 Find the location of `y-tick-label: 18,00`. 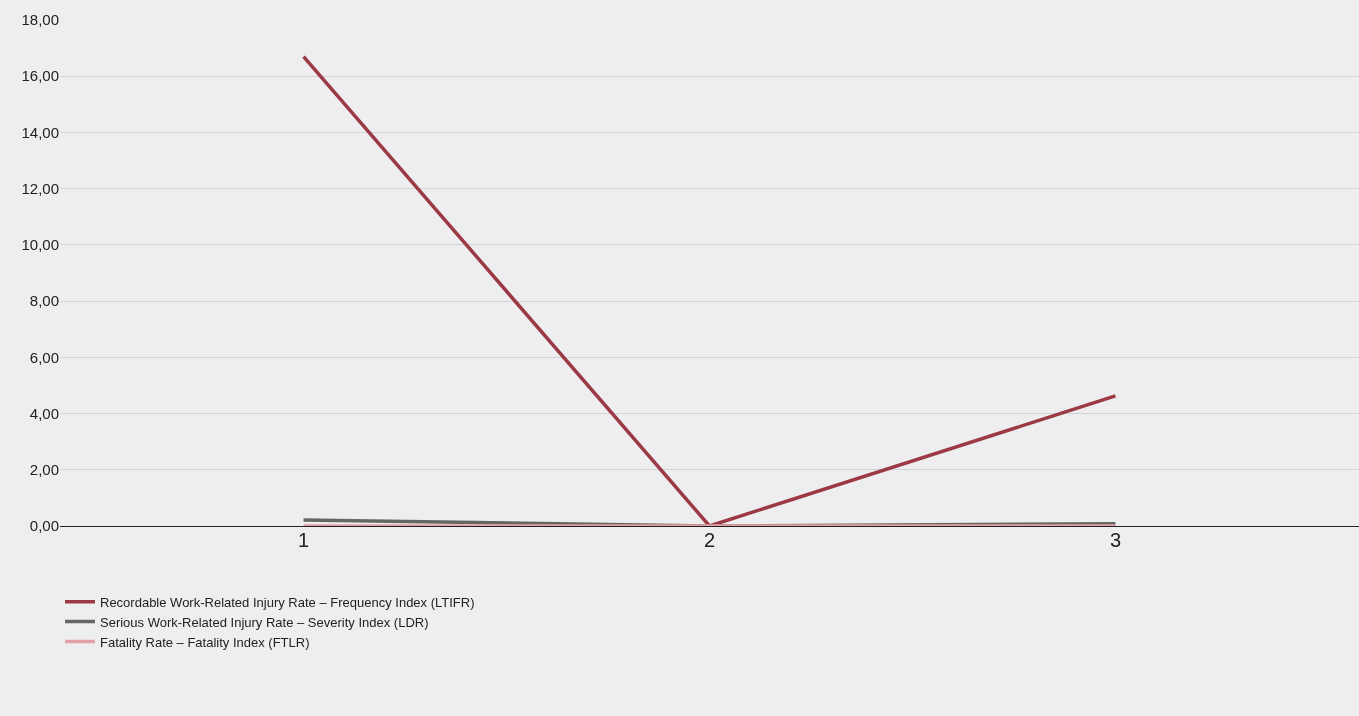

y-tick-label: 18,00 is located at coordinates (40, 20).